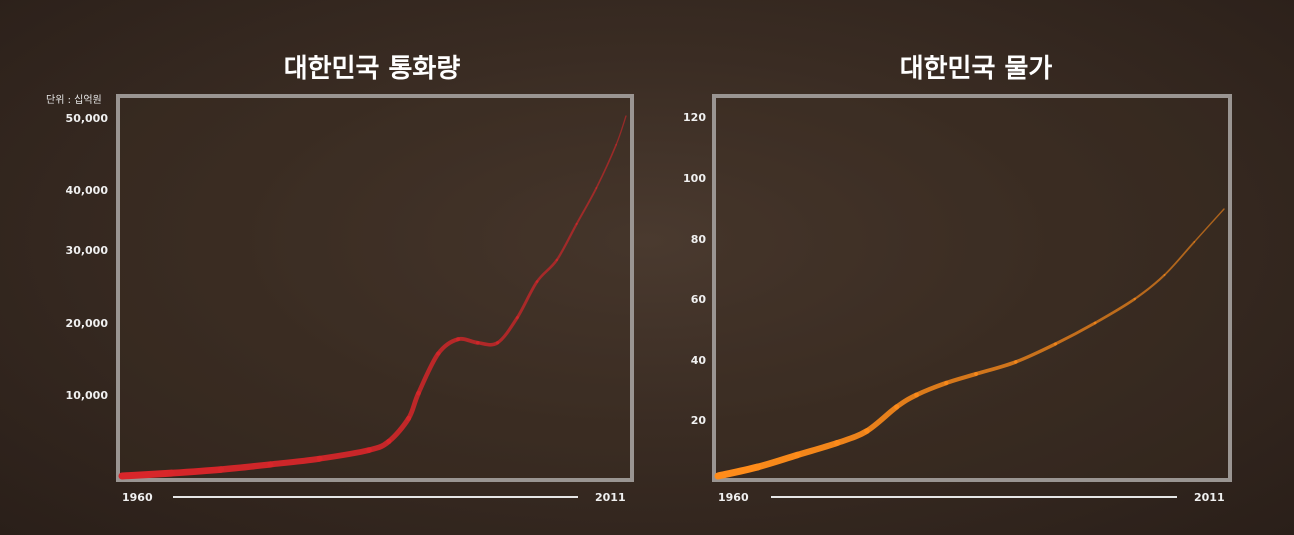  What do you see at coordinates (86, 395) in the screenshot?
I see `ytick-money-supply: 10,000` at bounding box center [86, 395].